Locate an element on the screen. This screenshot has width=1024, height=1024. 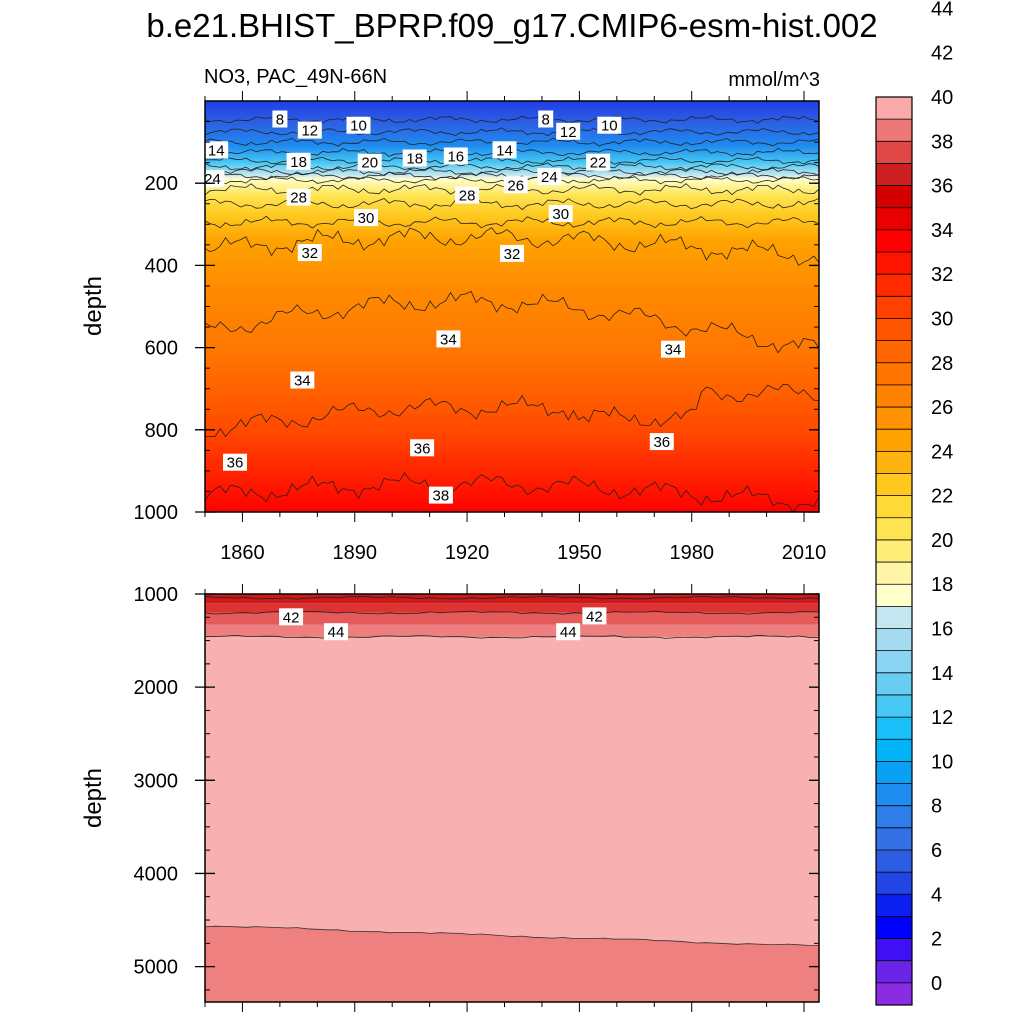
colorbar-label: 22 is located at coordinates (942, 497).